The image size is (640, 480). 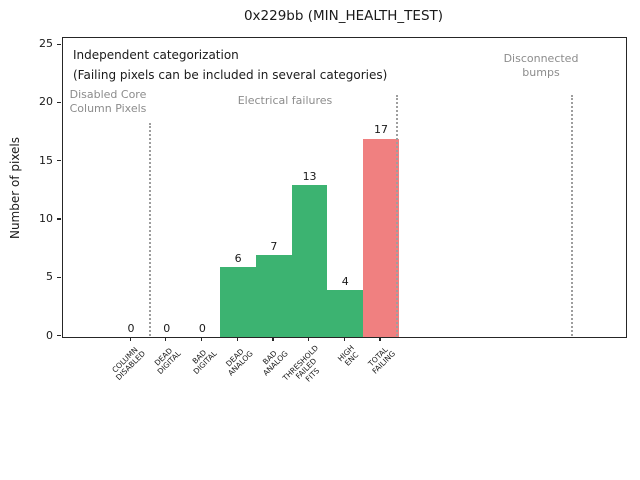 I want to click on y-tick-label: 20, so click(x=46, y=102).